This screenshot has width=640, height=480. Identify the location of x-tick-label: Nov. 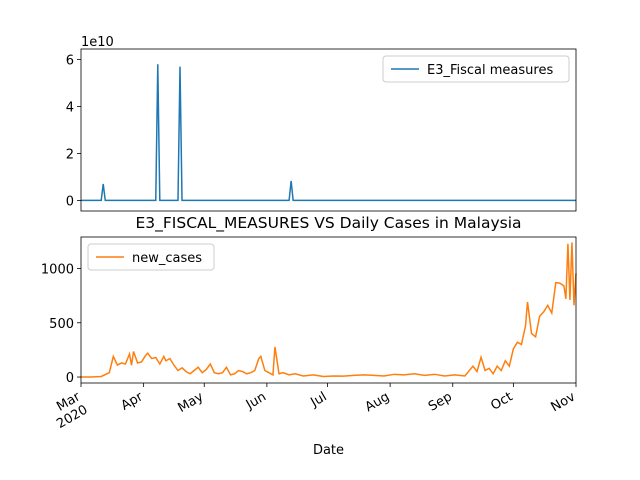
(564, 402).